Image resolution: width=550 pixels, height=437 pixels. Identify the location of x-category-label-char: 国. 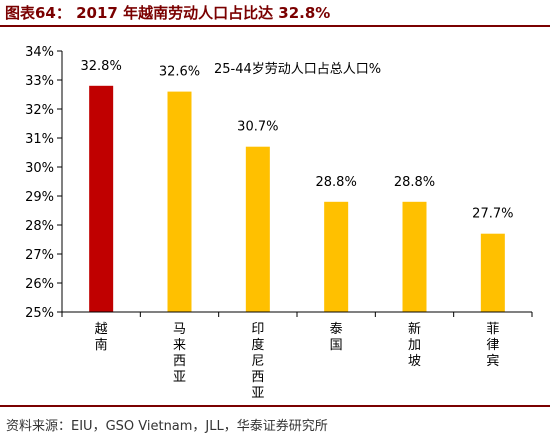
(336, 345).